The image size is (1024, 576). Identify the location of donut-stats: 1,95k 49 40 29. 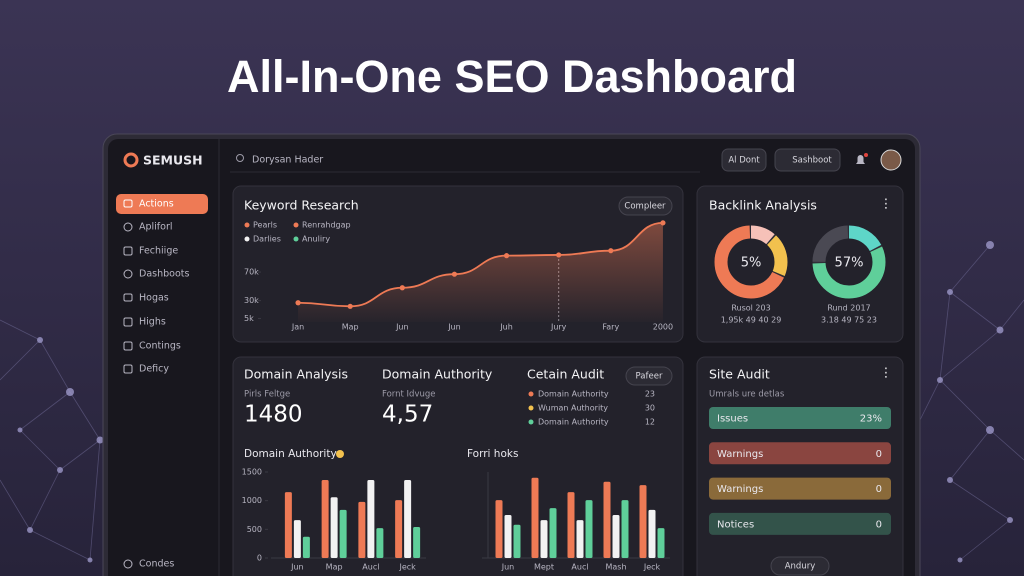
(751, 320).